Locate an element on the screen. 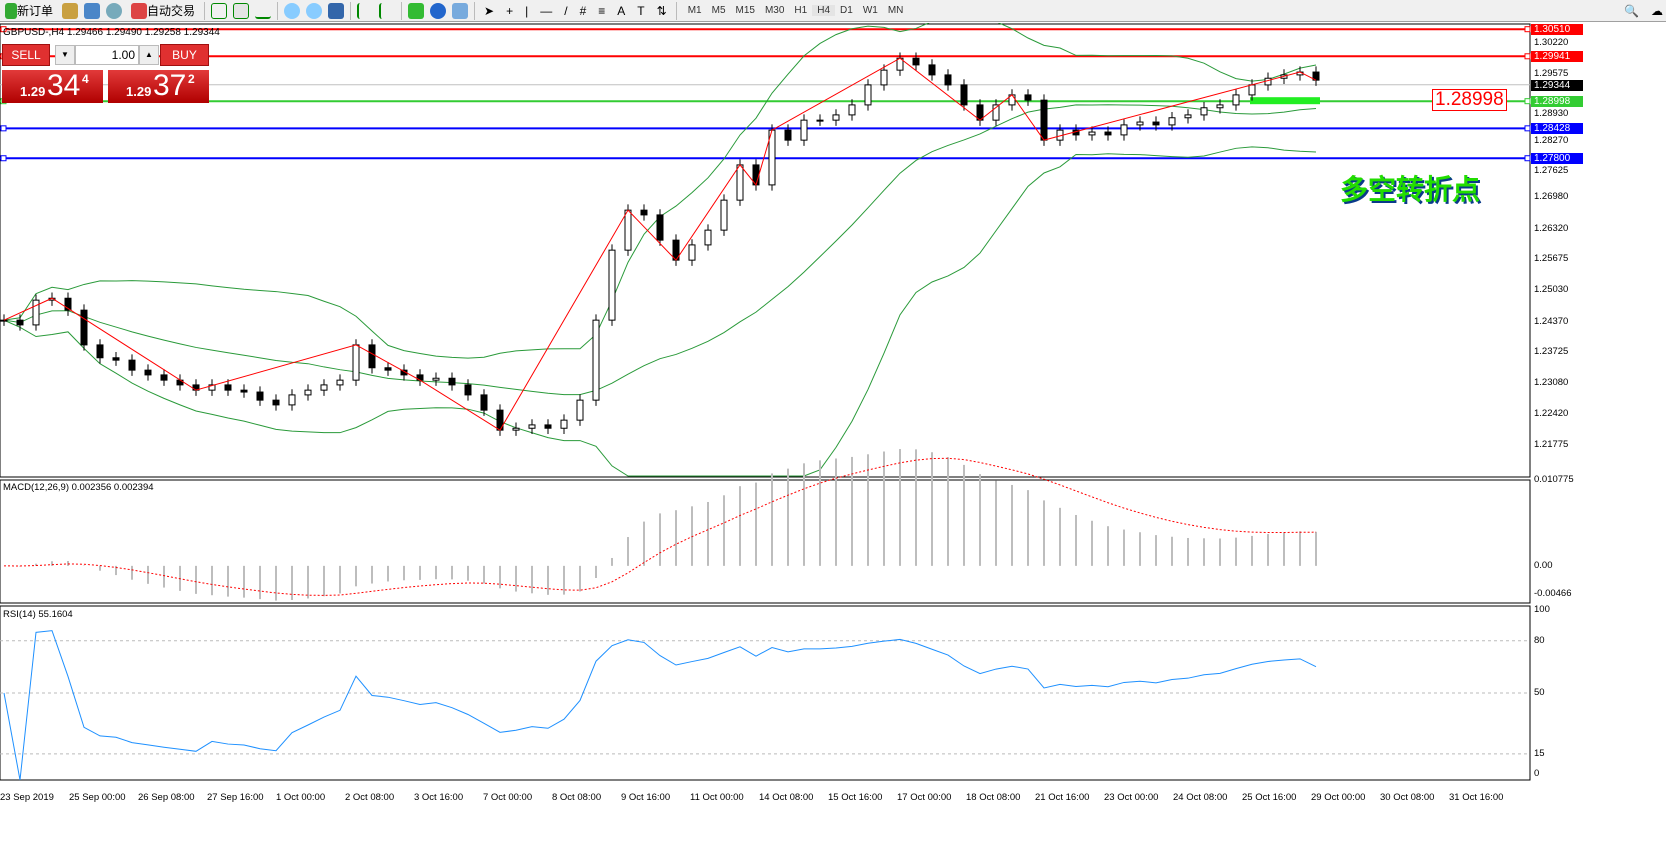  time-axis-label: 11 Oct 00:00 is located at coordinates (717, 797).